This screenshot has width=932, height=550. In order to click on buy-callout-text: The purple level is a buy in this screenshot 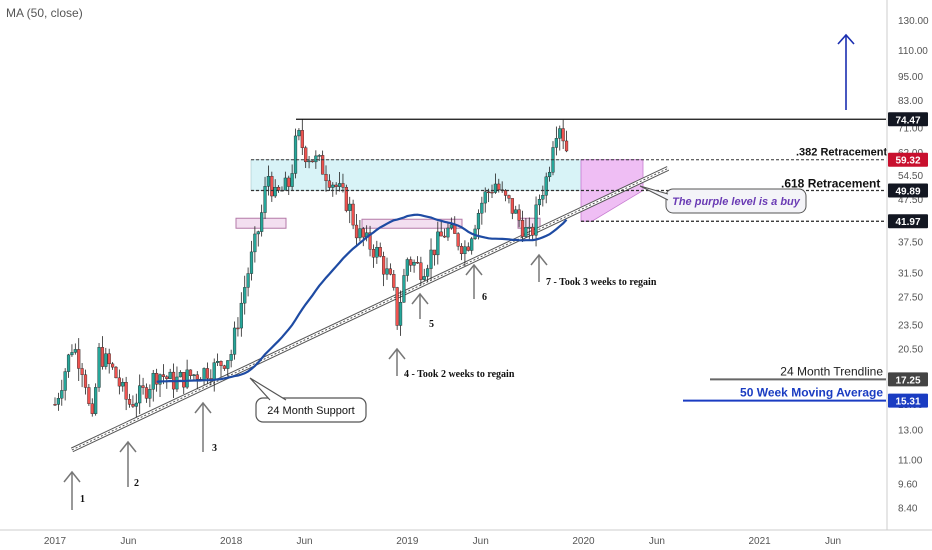, I will do `click(736, 202)`.